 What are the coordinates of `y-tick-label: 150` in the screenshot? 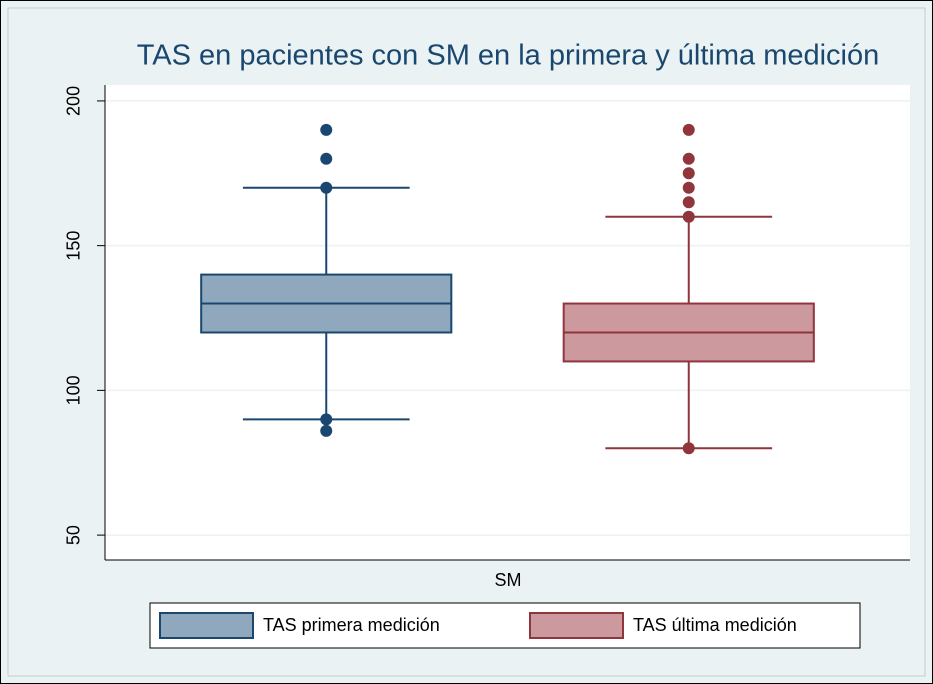 It's located at (74, 246).